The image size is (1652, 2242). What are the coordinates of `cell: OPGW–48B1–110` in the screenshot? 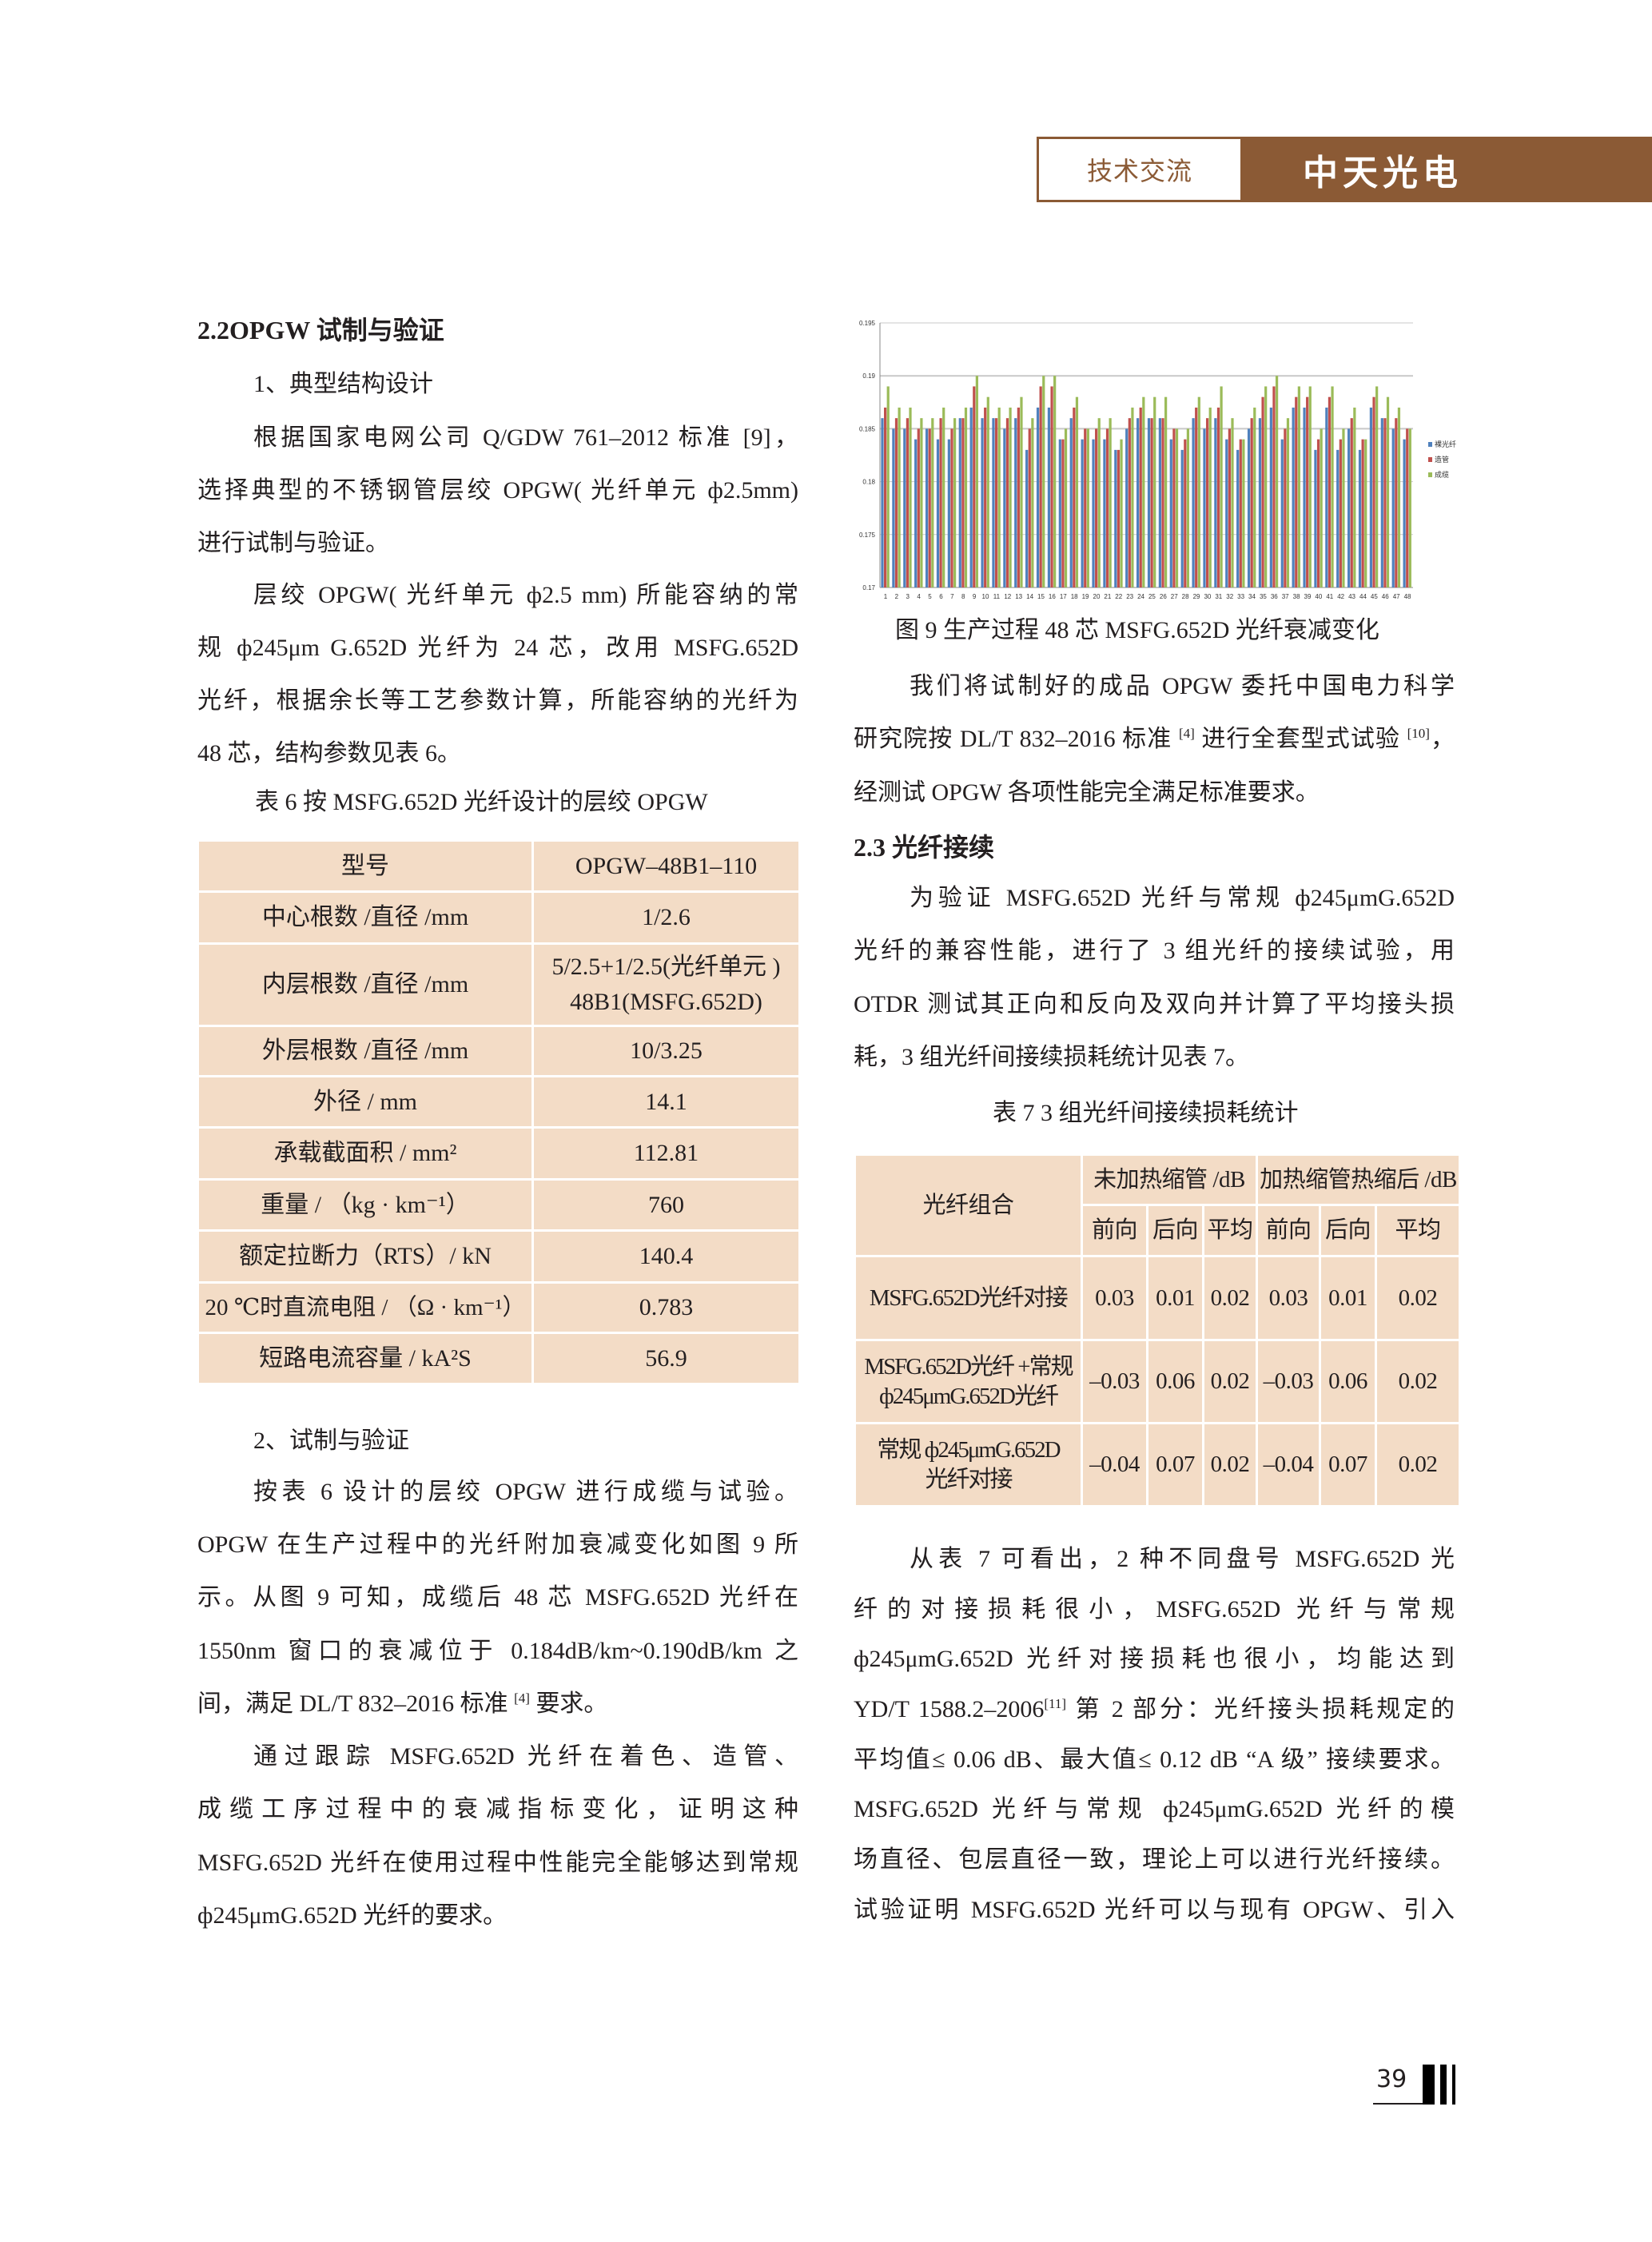 It's located at (666, 866).